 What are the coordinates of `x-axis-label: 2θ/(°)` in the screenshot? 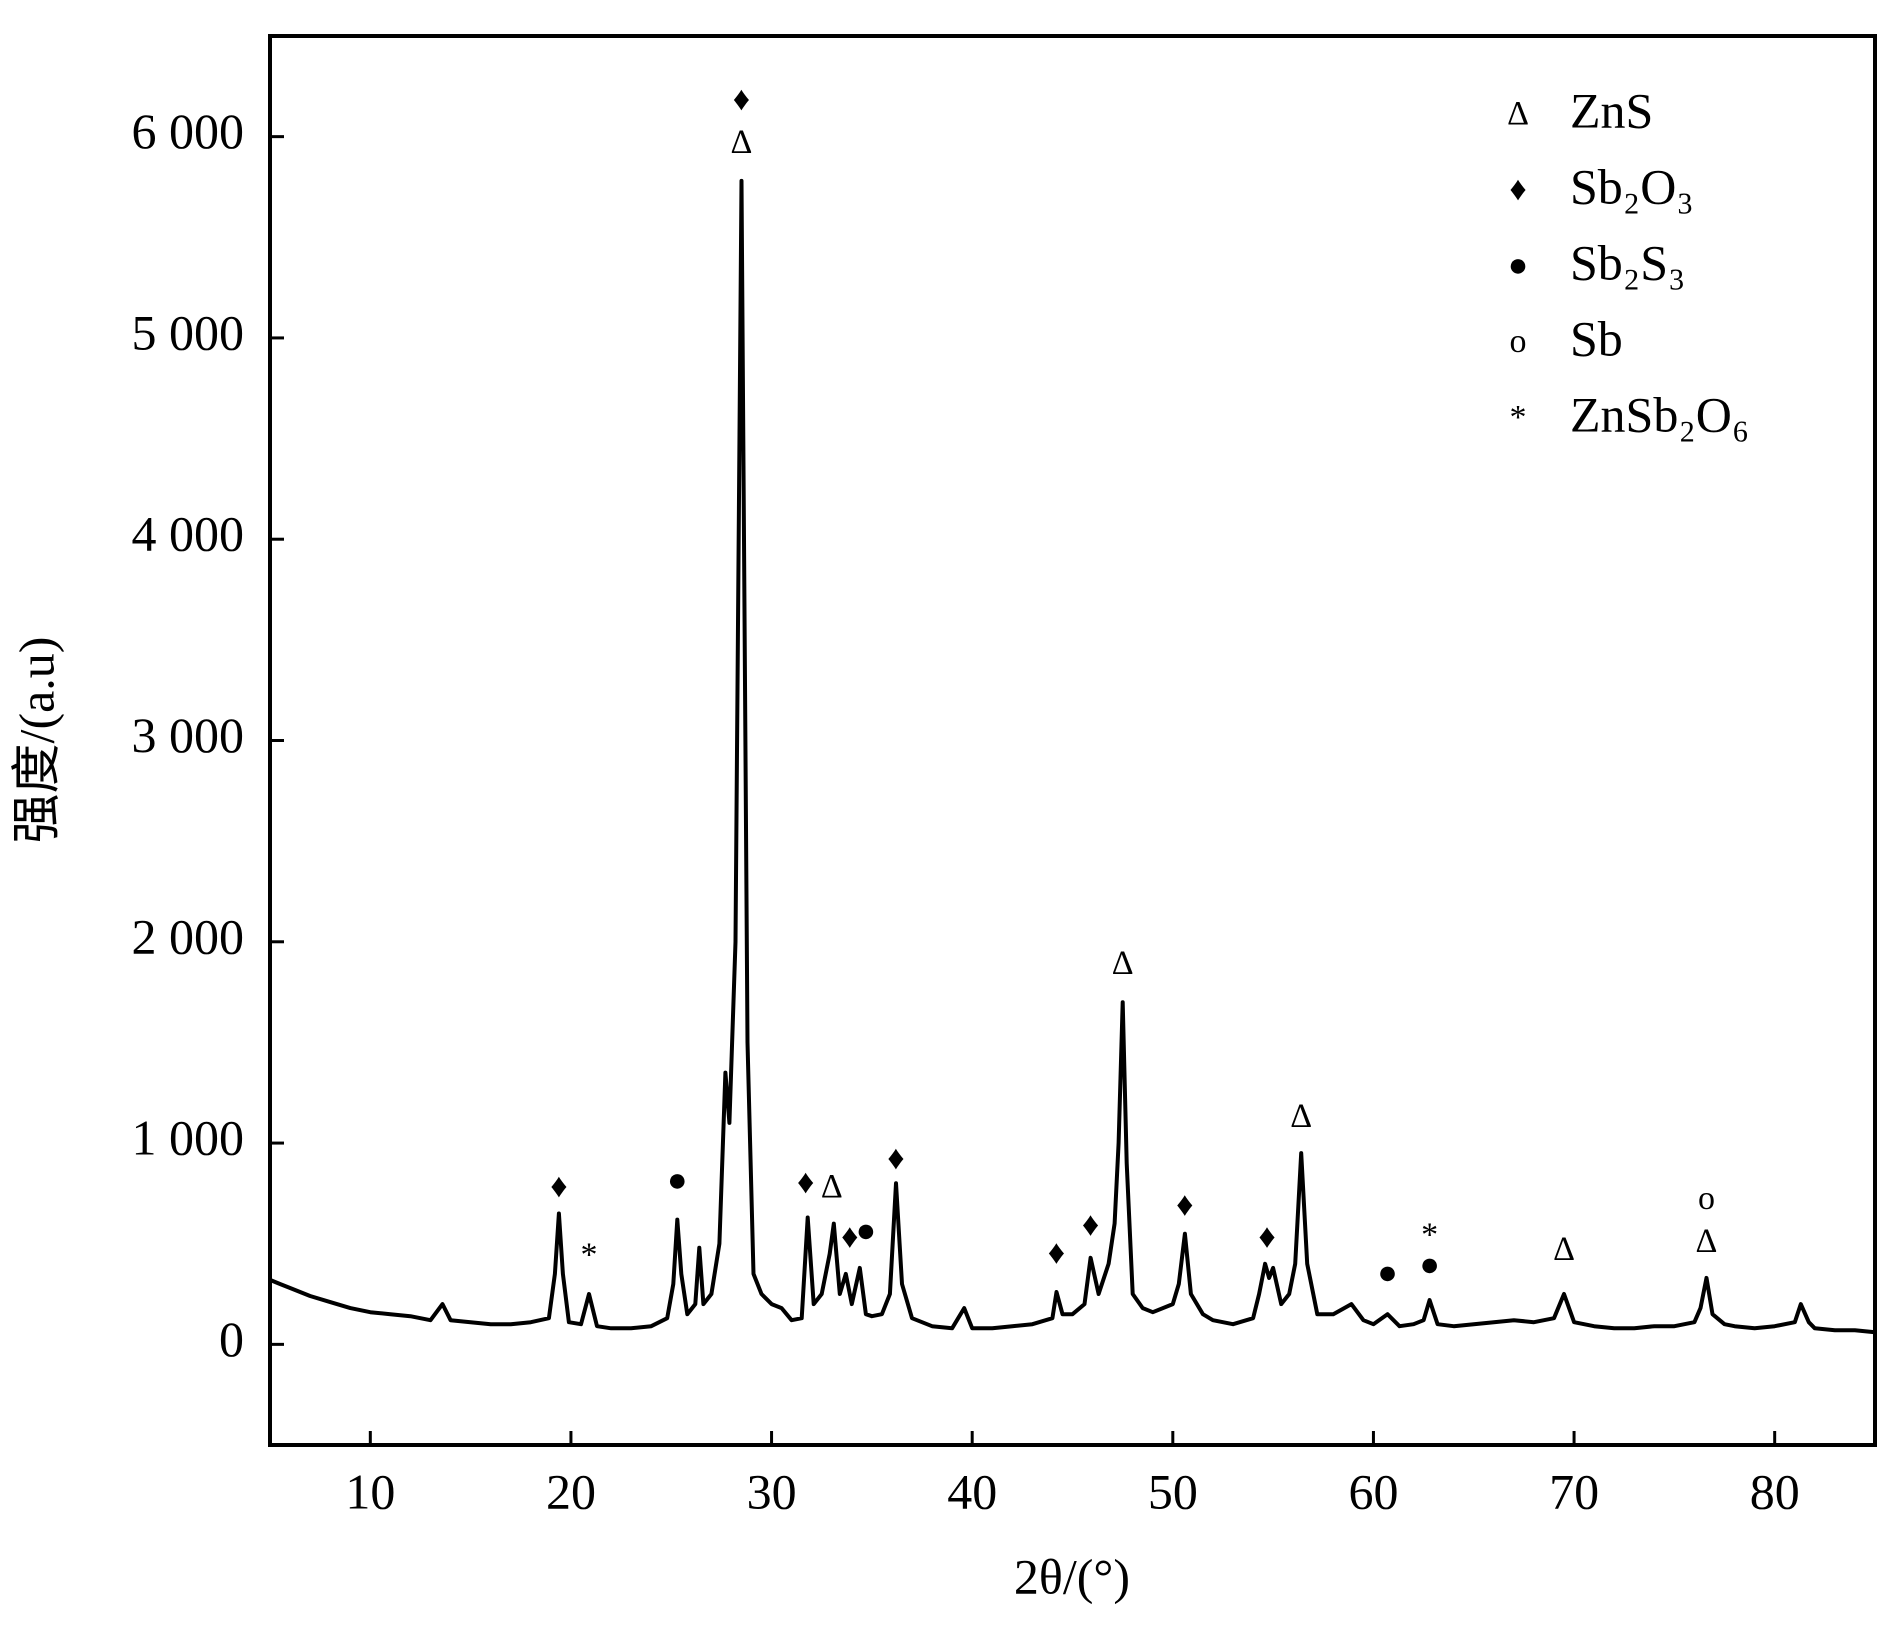 It's located at (1072, 1576).